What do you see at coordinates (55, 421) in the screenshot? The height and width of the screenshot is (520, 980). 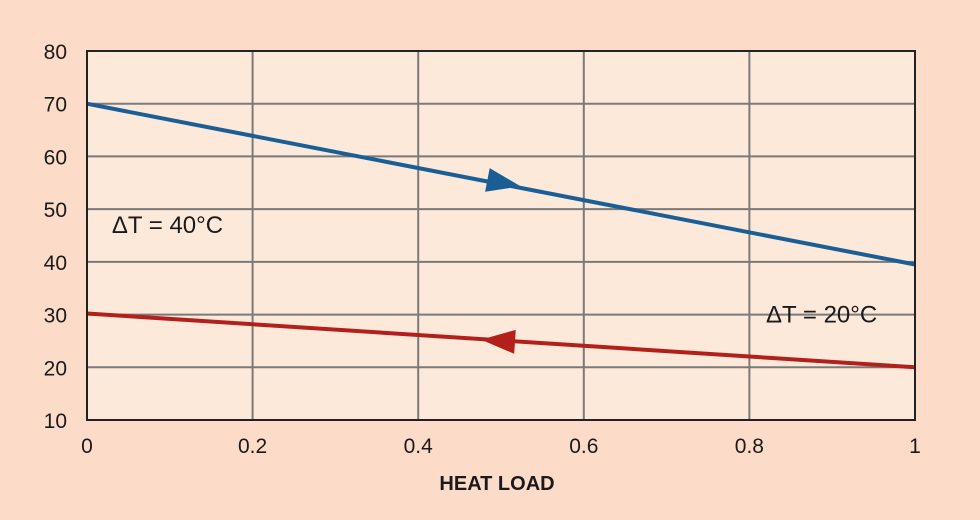 I see `y-tick-label: 10` at bounding box center [55, 421].